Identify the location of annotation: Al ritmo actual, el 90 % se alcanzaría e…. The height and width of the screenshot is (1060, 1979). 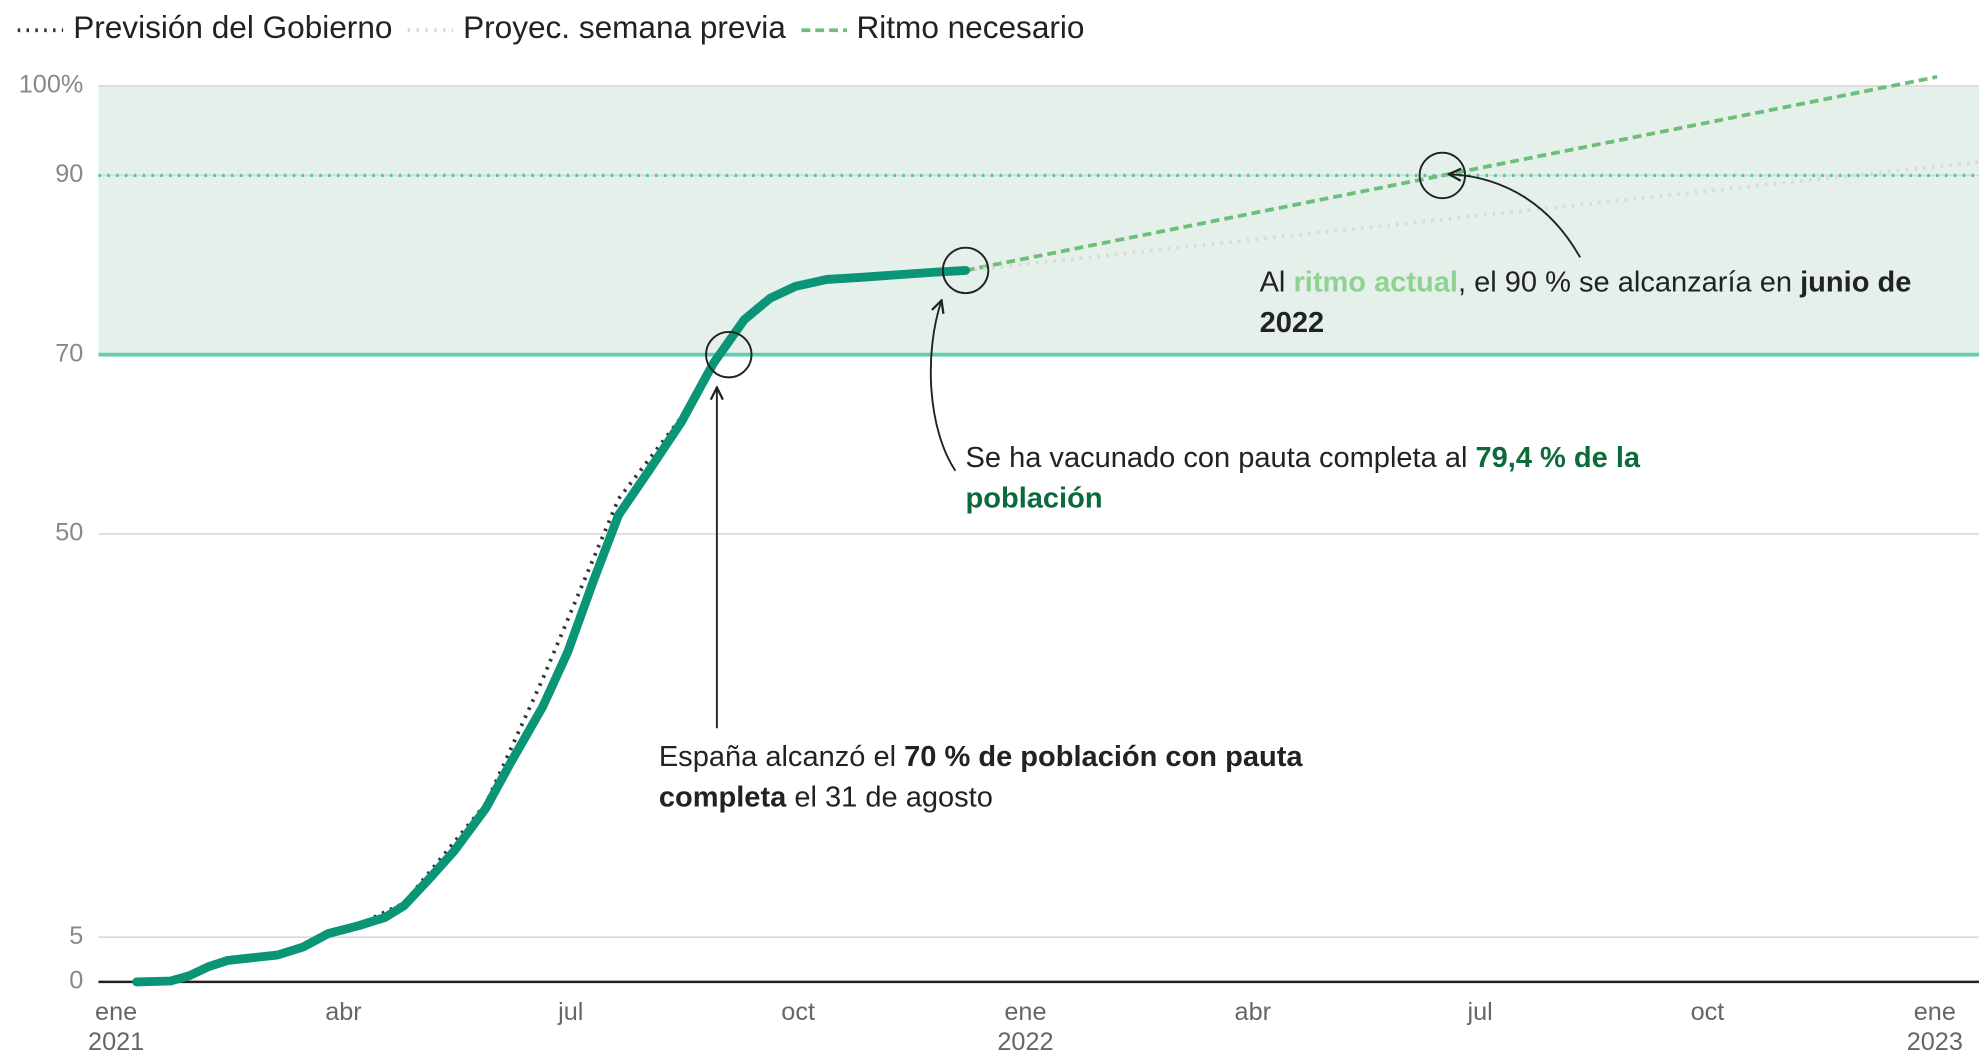
(1601, 301).